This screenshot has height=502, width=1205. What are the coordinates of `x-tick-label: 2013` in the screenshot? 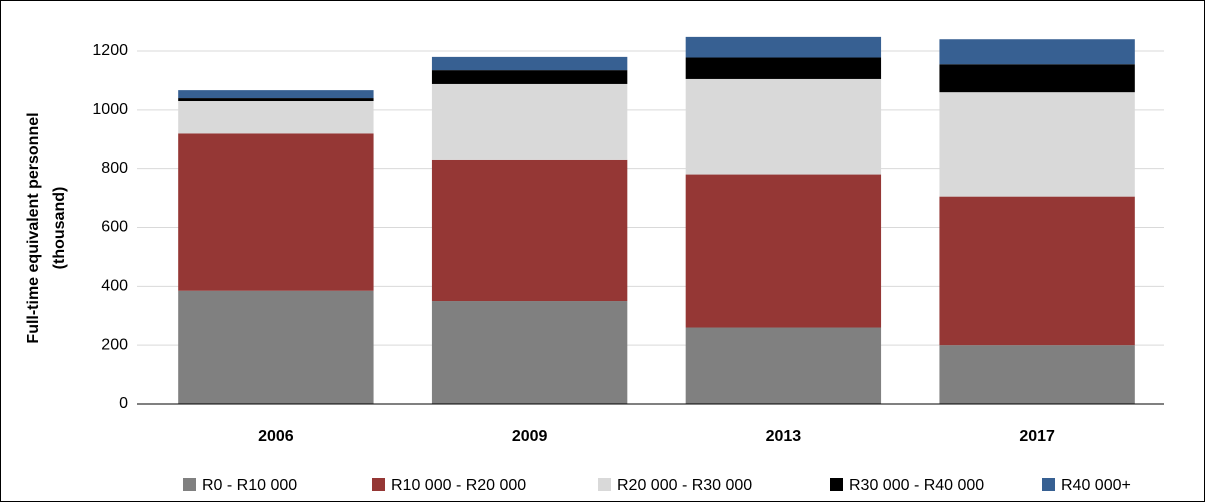 It's located at (784, 436).